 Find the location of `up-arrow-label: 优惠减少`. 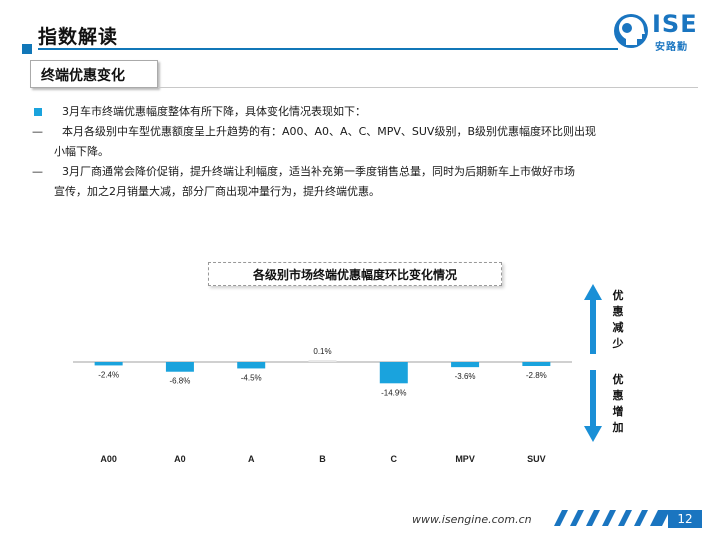

up-arrow-label: 优惠减少 is located at coordinates (618, 319).